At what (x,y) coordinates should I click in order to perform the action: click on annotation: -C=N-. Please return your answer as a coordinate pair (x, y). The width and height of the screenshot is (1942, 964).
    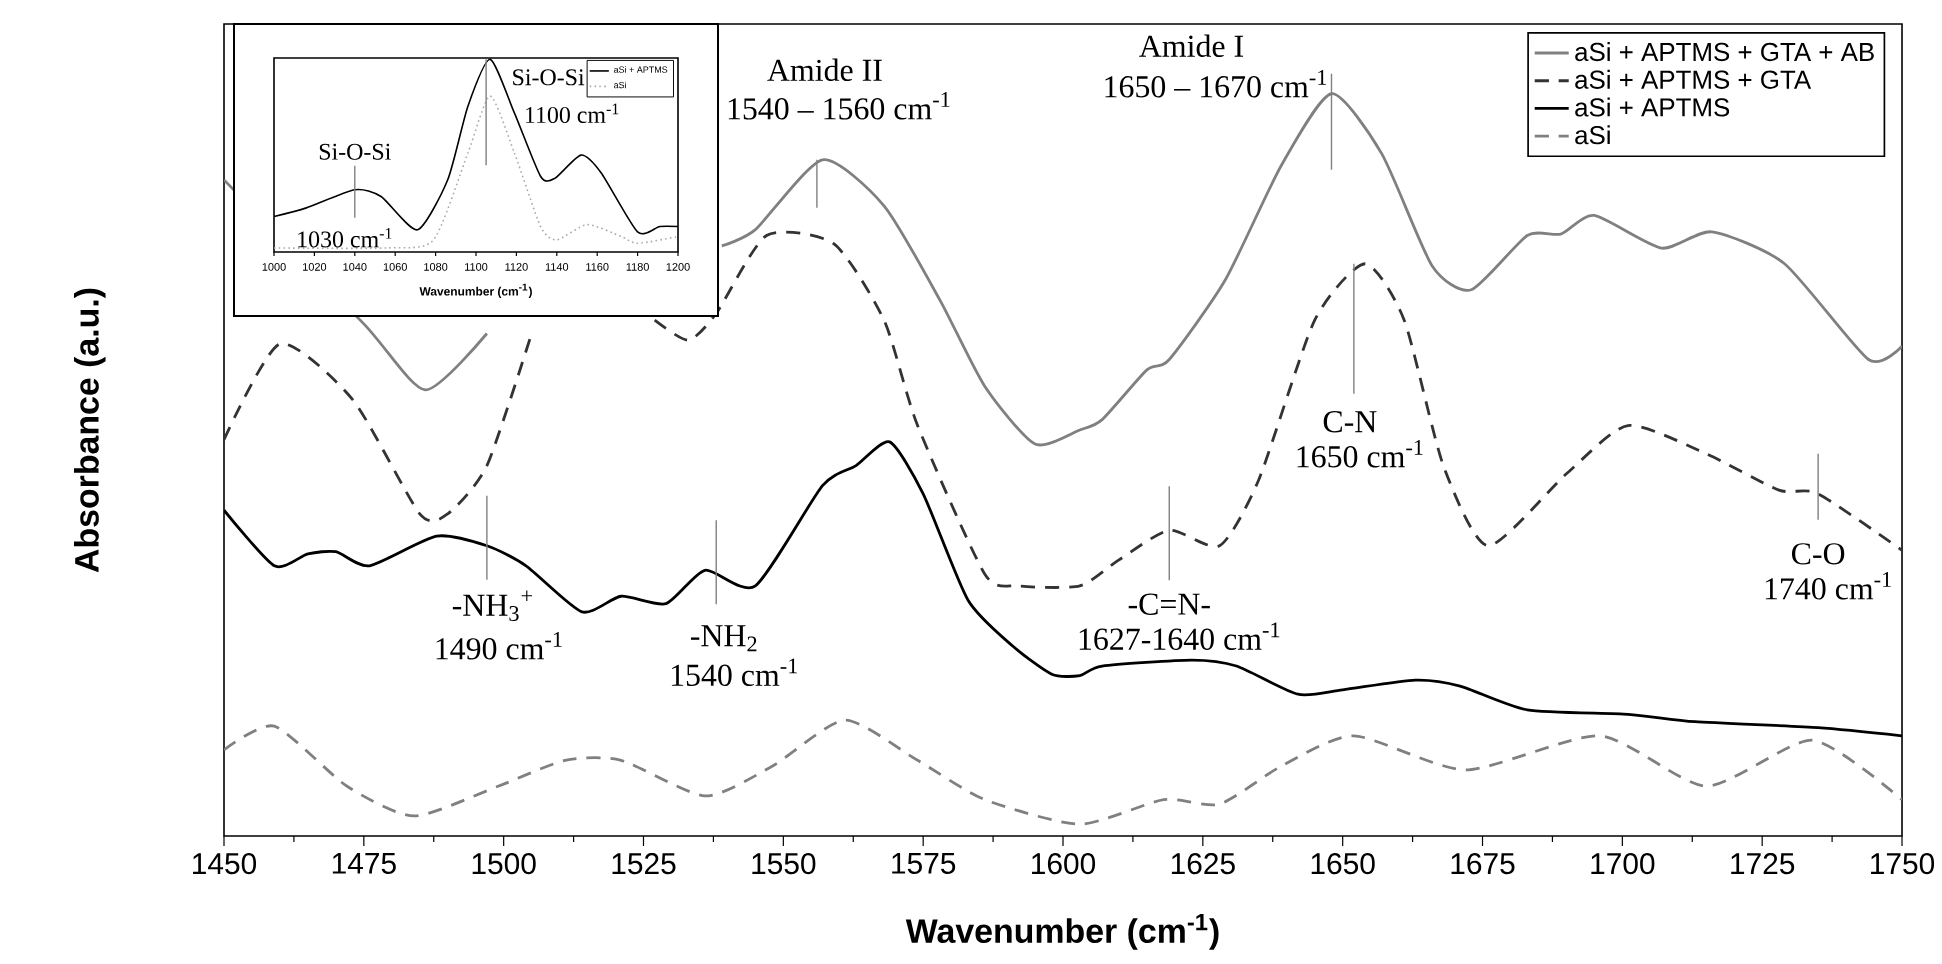
    Looking at the image, I should click on (1169, 604).